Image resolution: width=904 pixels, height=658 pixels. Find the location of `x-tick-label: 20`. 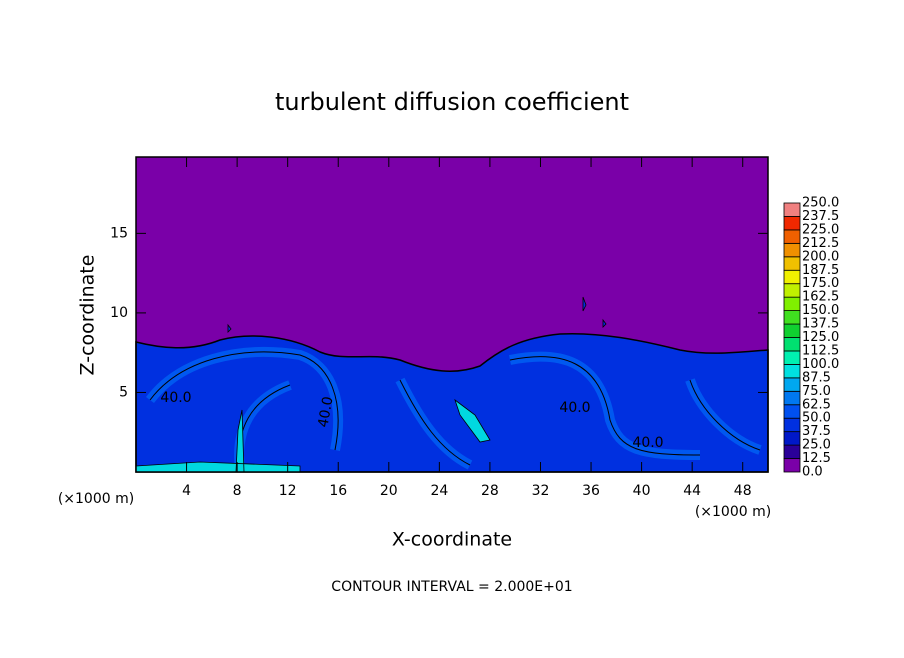

x-tick-label: 20 is located at coordinates (389, 491).